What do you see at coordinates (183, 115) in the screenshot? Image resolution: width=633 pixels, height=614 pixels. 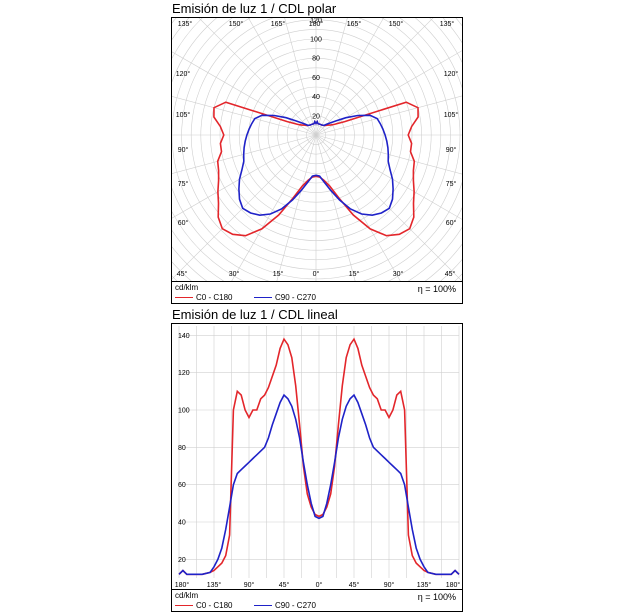 I see `polar-angle-label-left: 105°` at bounding box center [183, 115].